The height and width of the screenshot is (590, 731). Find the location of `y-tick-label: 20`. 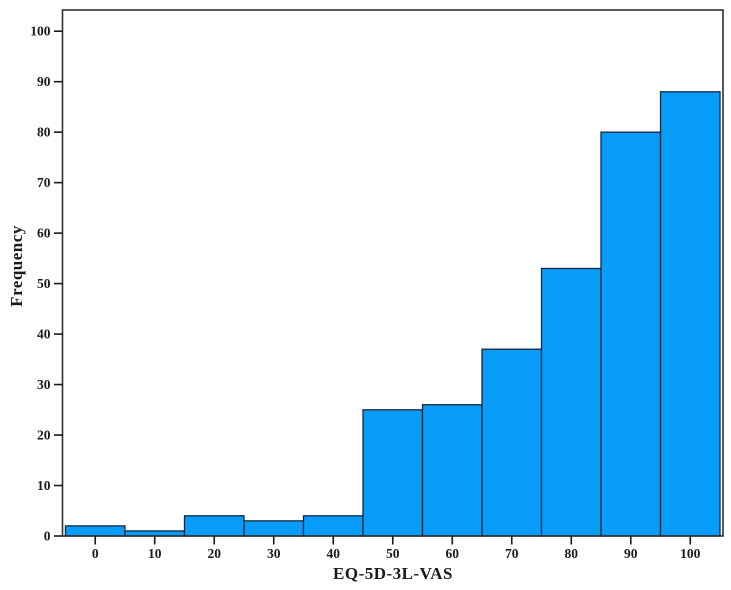

y-tick-label: 20 is located at coordinates (44, 435).